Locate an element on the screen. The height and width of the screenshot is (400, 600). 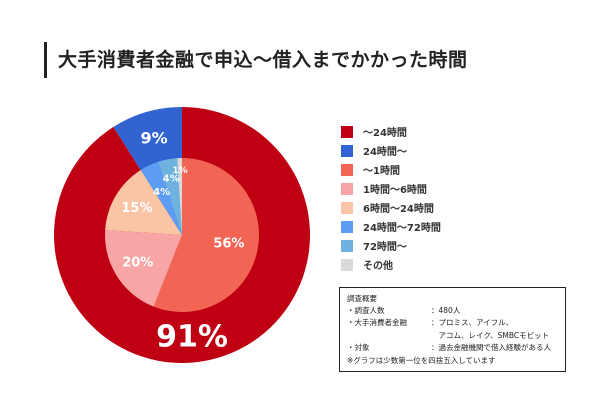
inner-slice-label: 15% is located at coordinates (136, 208).